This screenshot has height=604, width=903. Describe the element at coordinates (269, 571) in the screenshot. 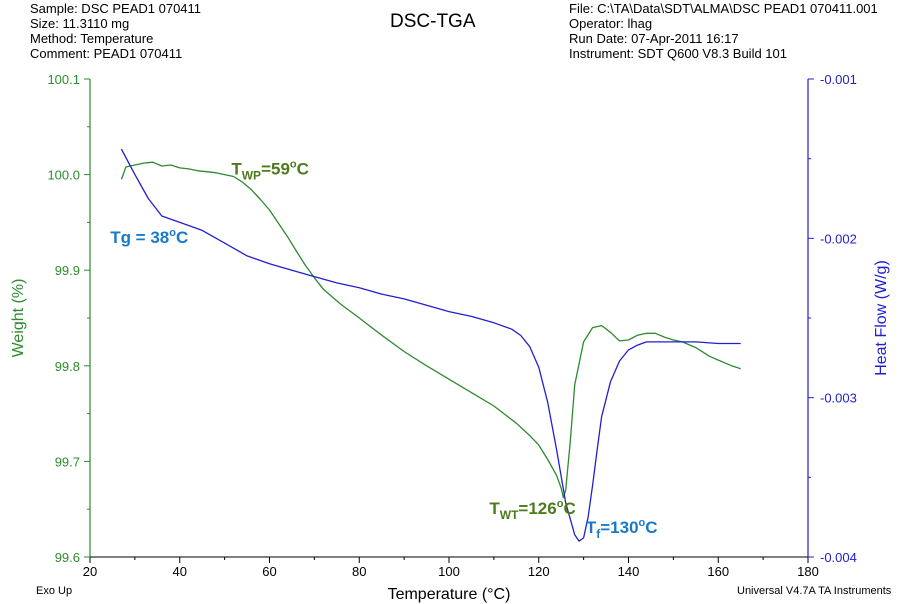

I see `x-tick-label: 60` at that location.